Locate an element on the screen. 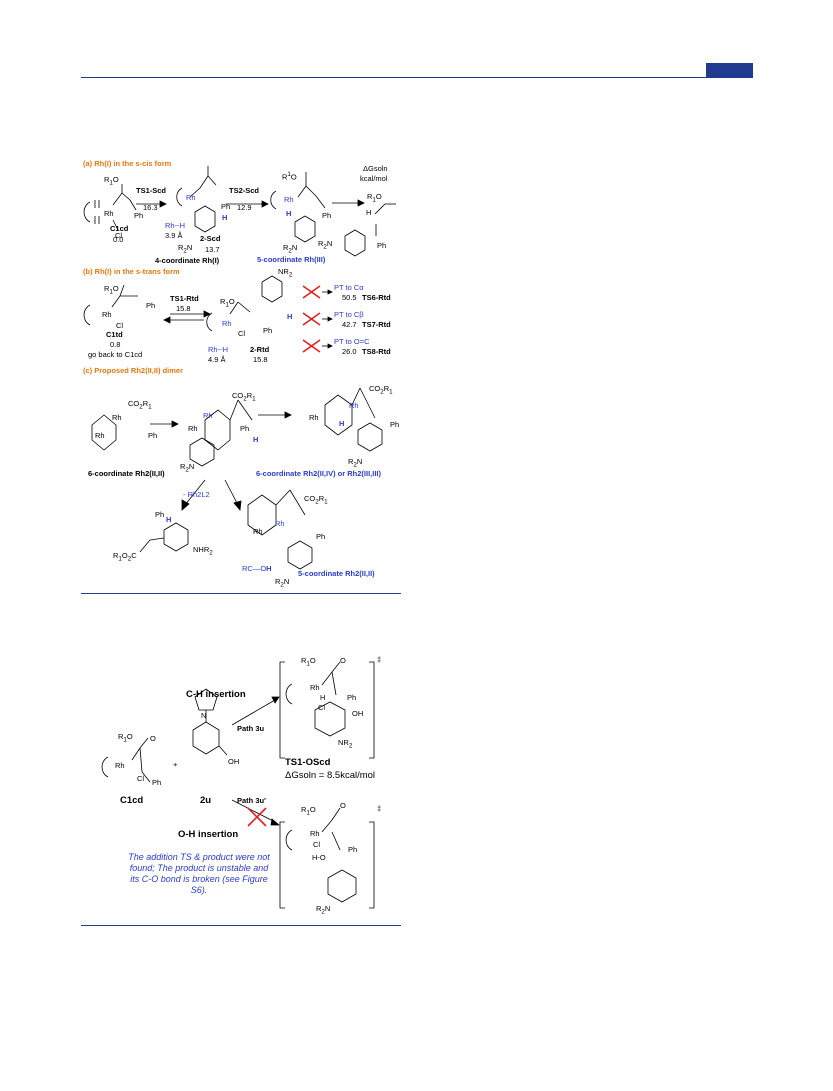 The image size is (833, 1091). four-coord-label: 4-coordinate Rh(I) is located at coordinates (187, 260).